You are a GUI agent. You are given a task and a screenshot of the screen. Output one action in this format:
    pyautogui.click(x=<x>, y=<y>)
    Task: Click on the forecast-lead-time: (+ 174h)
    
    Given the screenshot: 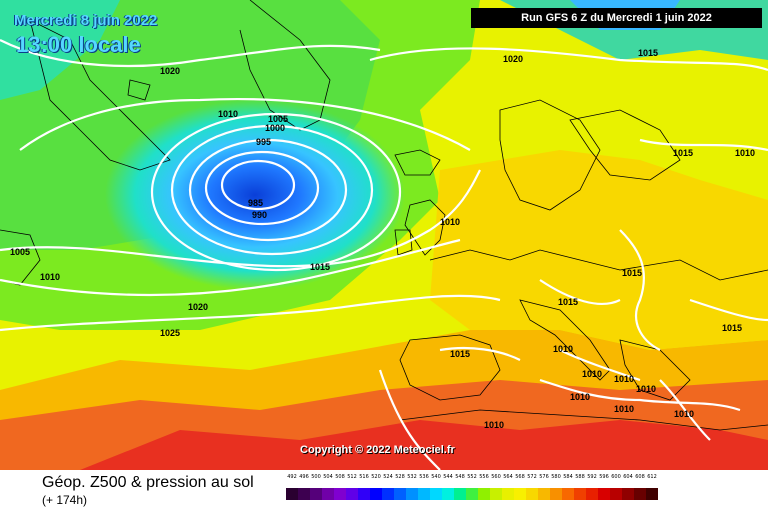 What is the action you would take?
    pyautogui.click(x=65, y=500)
    